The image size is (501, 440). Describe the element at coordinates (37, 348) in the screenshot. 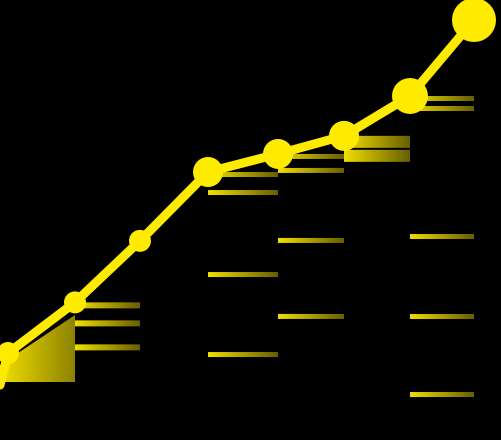

I see `left-wedge-shape` at that location.